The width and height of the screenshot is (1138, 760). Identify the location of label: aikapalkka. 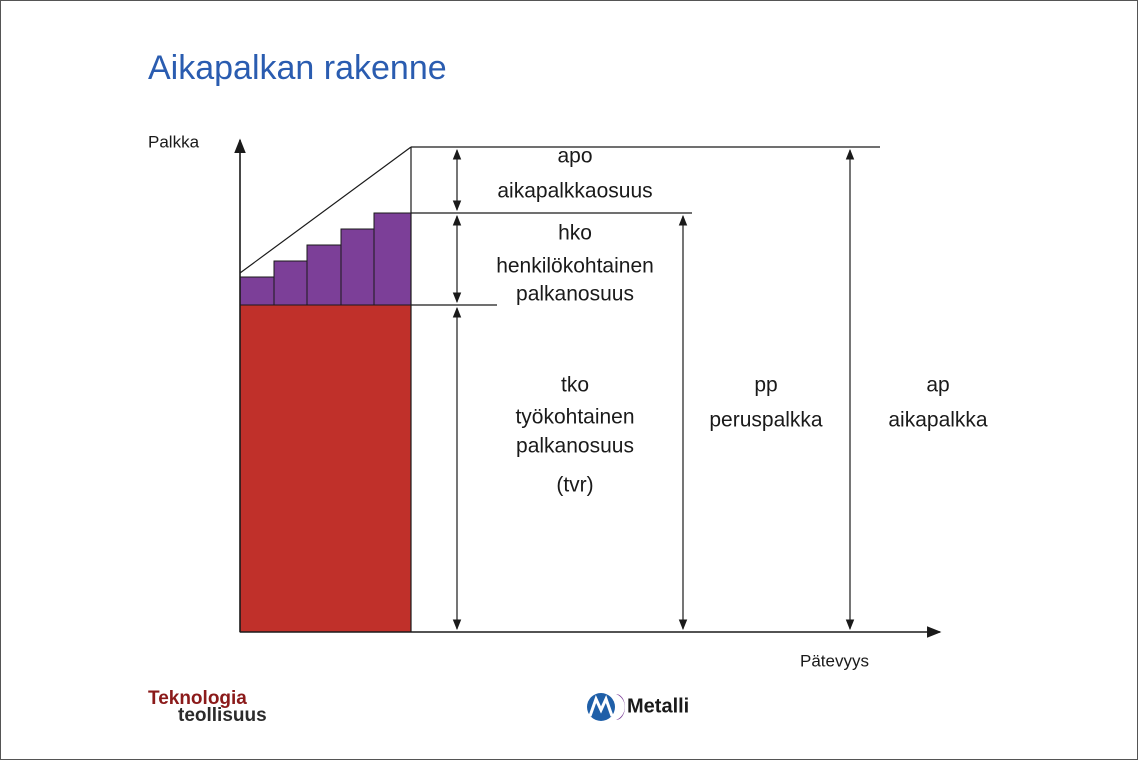
(938, 420).